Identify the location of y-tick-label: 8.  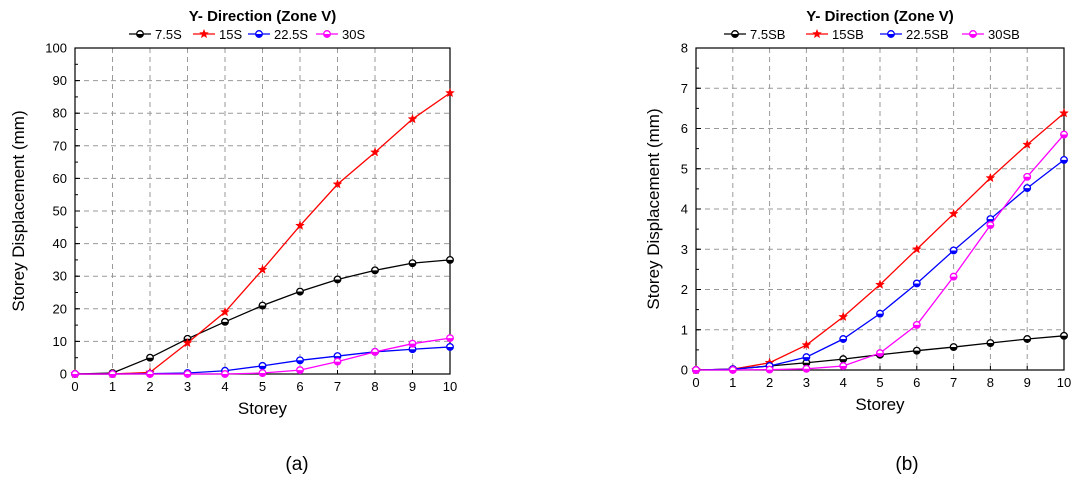
(684, 48).